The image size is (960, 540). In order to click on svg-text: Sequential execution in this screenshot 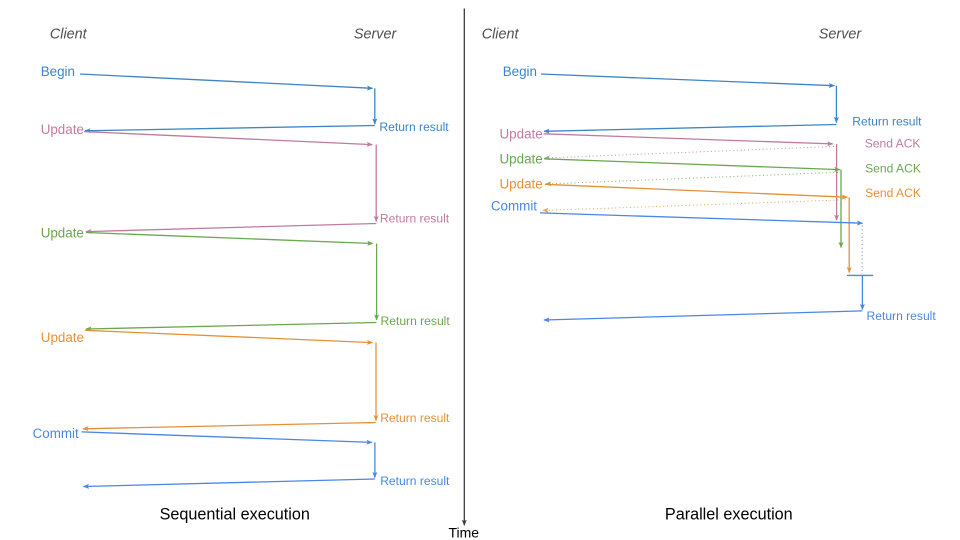, I will do `click(235, 515)`.